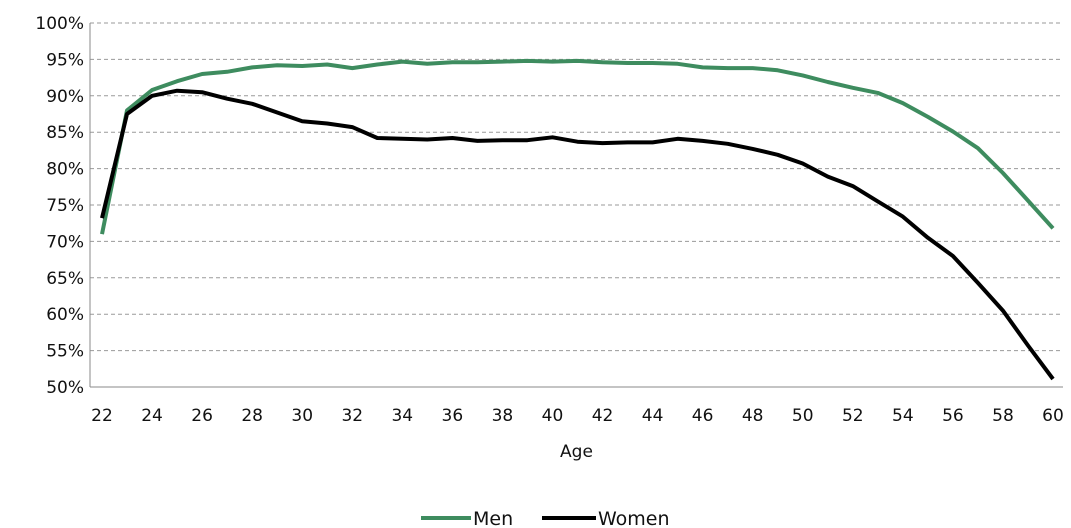 The width and height of the screenshot is (1071, 528). What do you see at coordinates (653, 416) in the screenshot?
I see `x-tick-label: 44` at bounding box center [653, 416].